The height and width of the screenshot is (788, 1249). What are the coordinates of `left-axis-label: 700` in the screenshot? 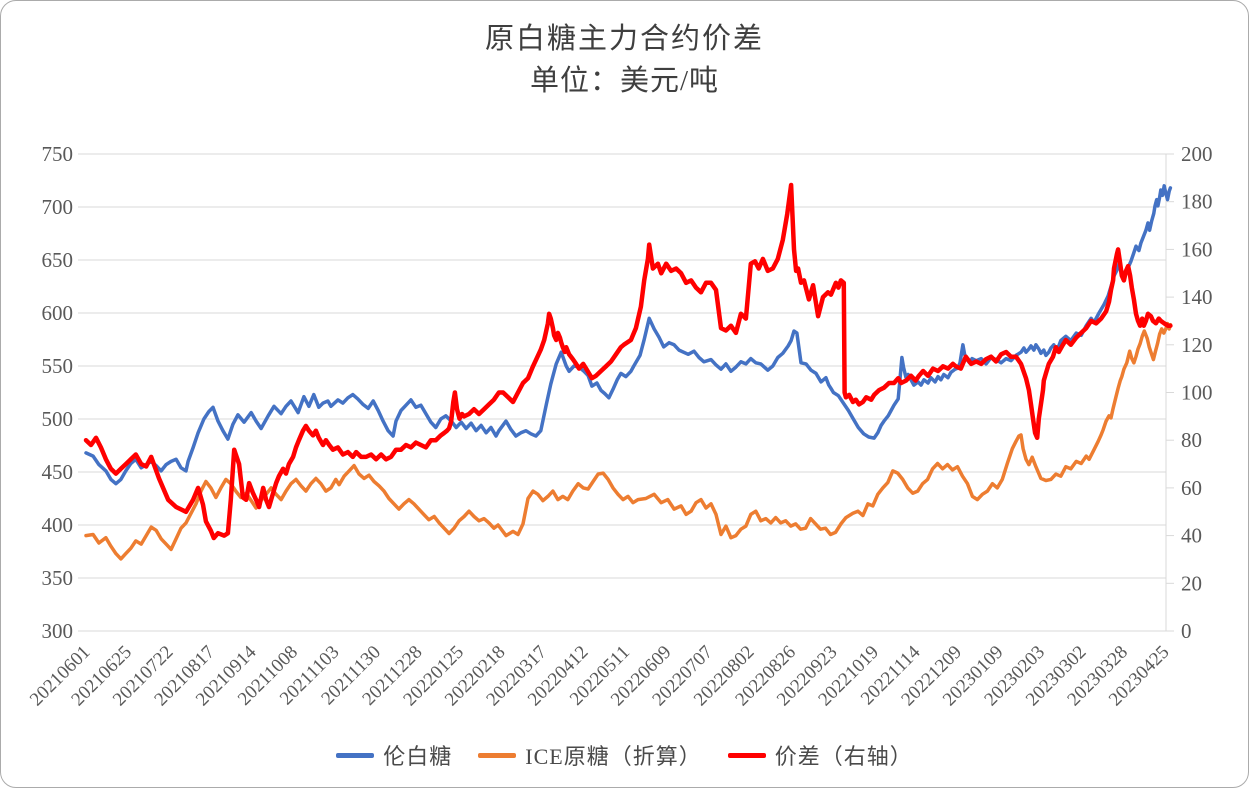 It's located at (58, 207).